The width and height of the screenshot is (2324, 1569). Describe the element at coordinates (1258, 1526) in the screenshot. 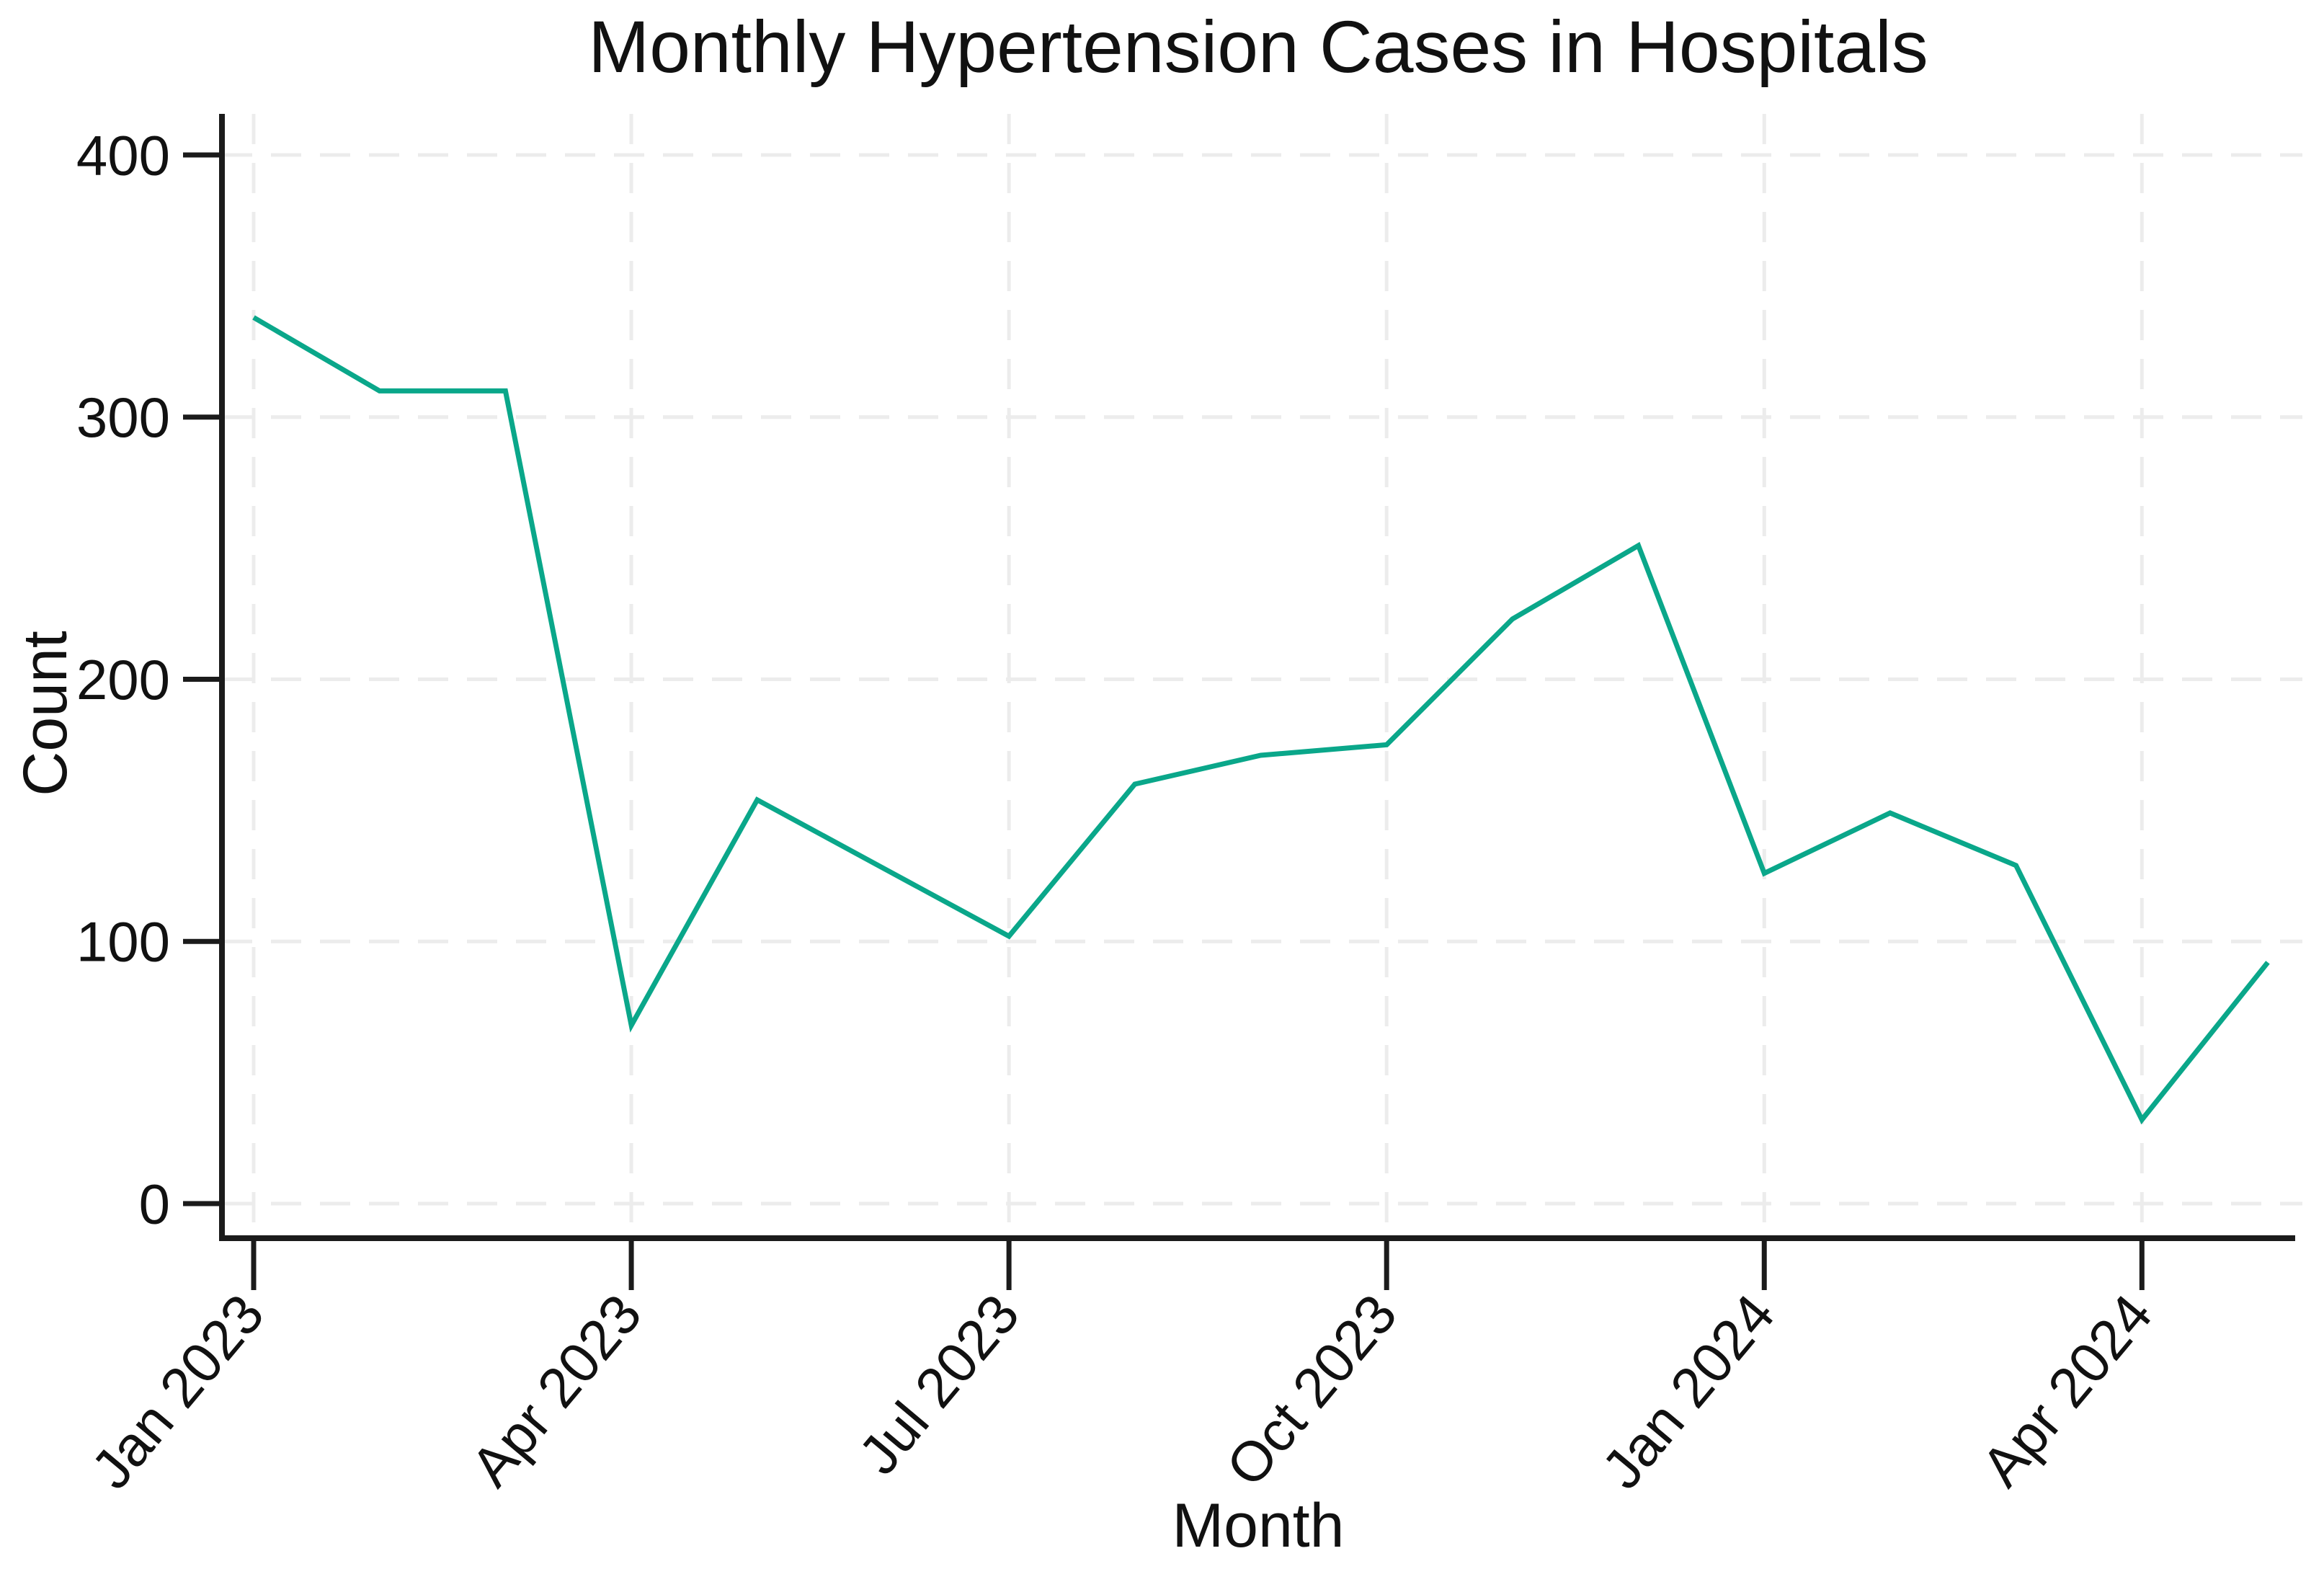

I see `x-axis-title: Month` at that location.